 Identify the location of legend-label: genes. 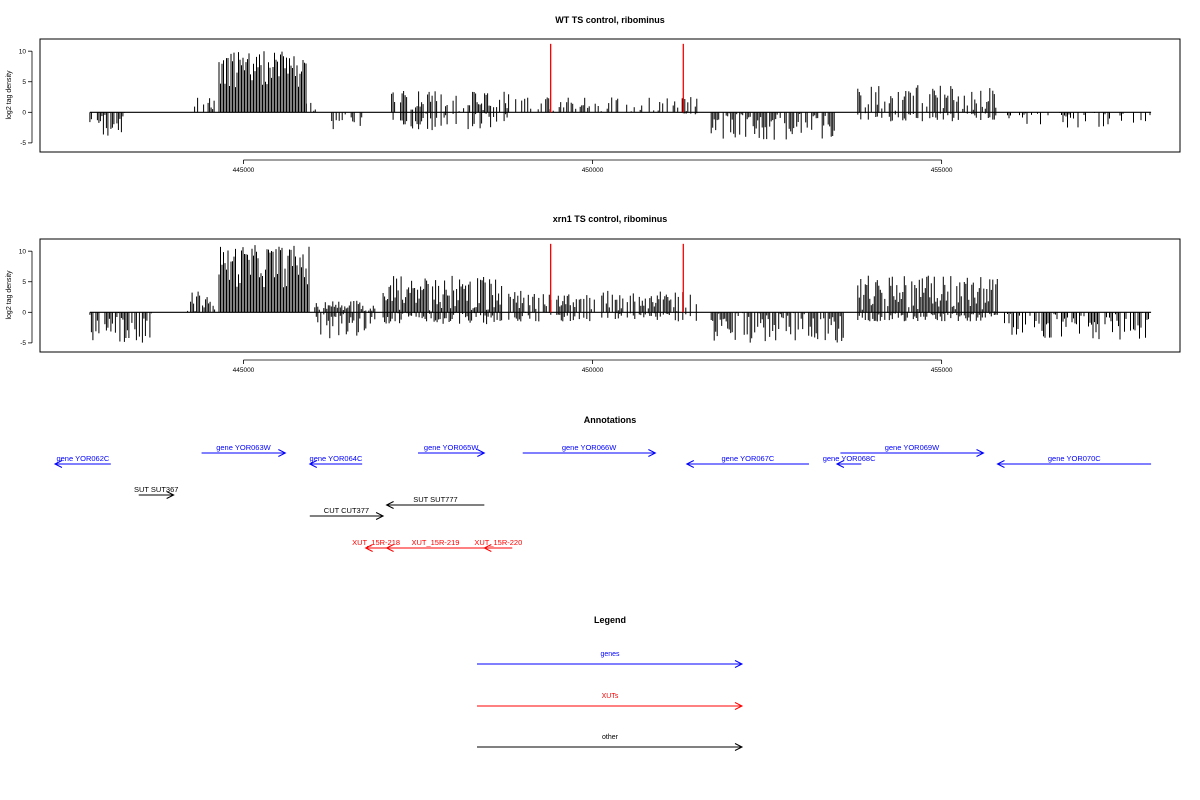
(610, 654).